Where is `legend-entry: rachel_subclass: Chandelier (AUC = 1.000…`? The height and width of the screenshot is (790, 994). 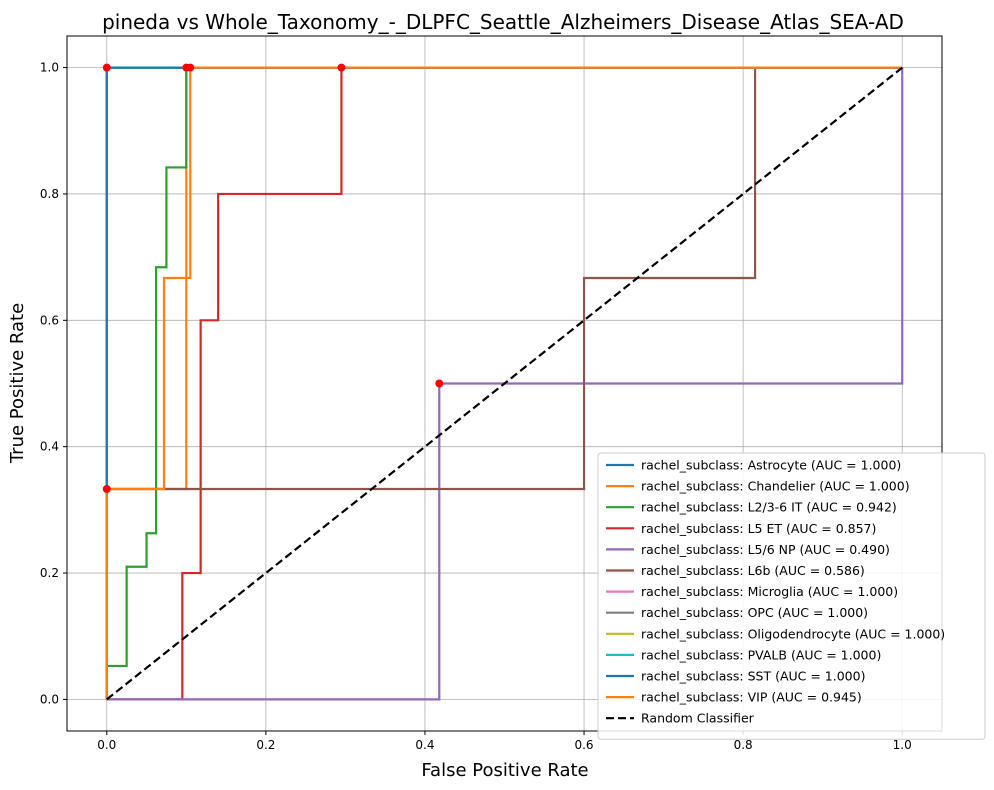 legend-entry: rachel_subclass: Chandelier (AUC = 1.000… is located at coordinates (775, 486).